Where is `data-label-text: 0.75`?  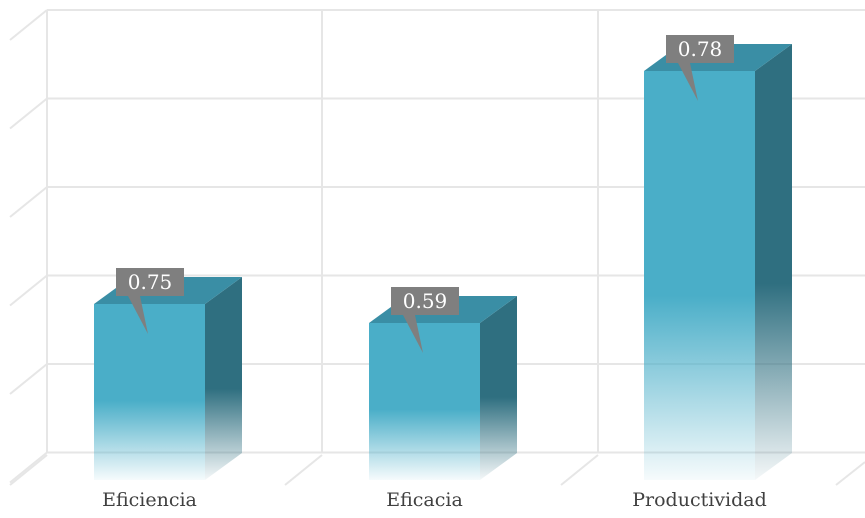
data-label-text: 0.75 is located at coordinates (150, 282).